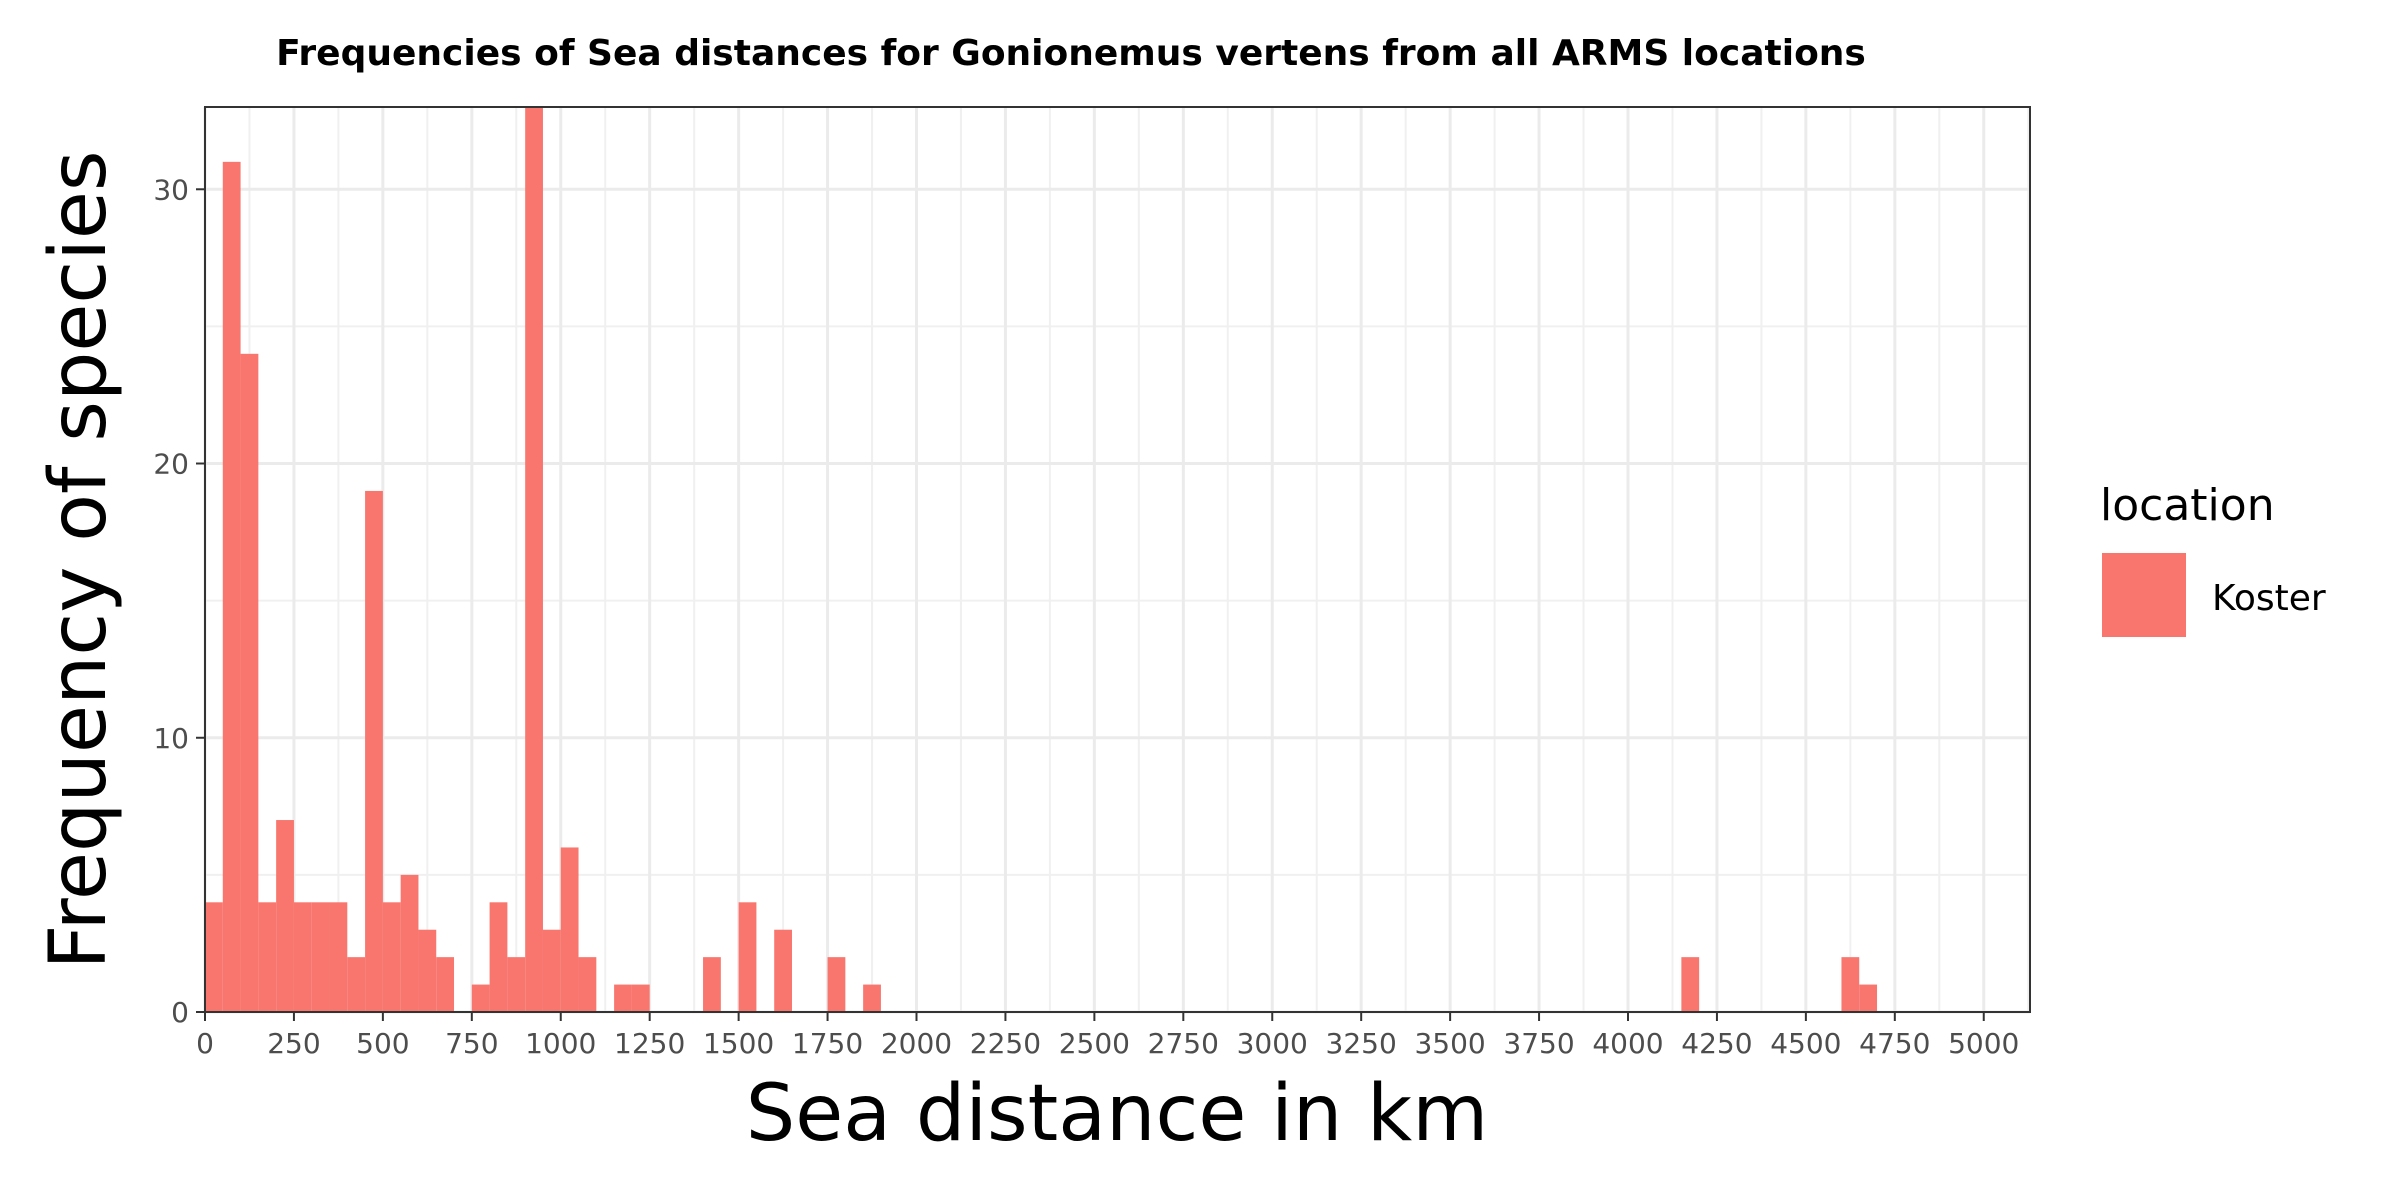  What do you see at coordinates (179, 601) in the screenshot?
I see `y-axis: 0 10 20 30` at bounding box center [179, 601].